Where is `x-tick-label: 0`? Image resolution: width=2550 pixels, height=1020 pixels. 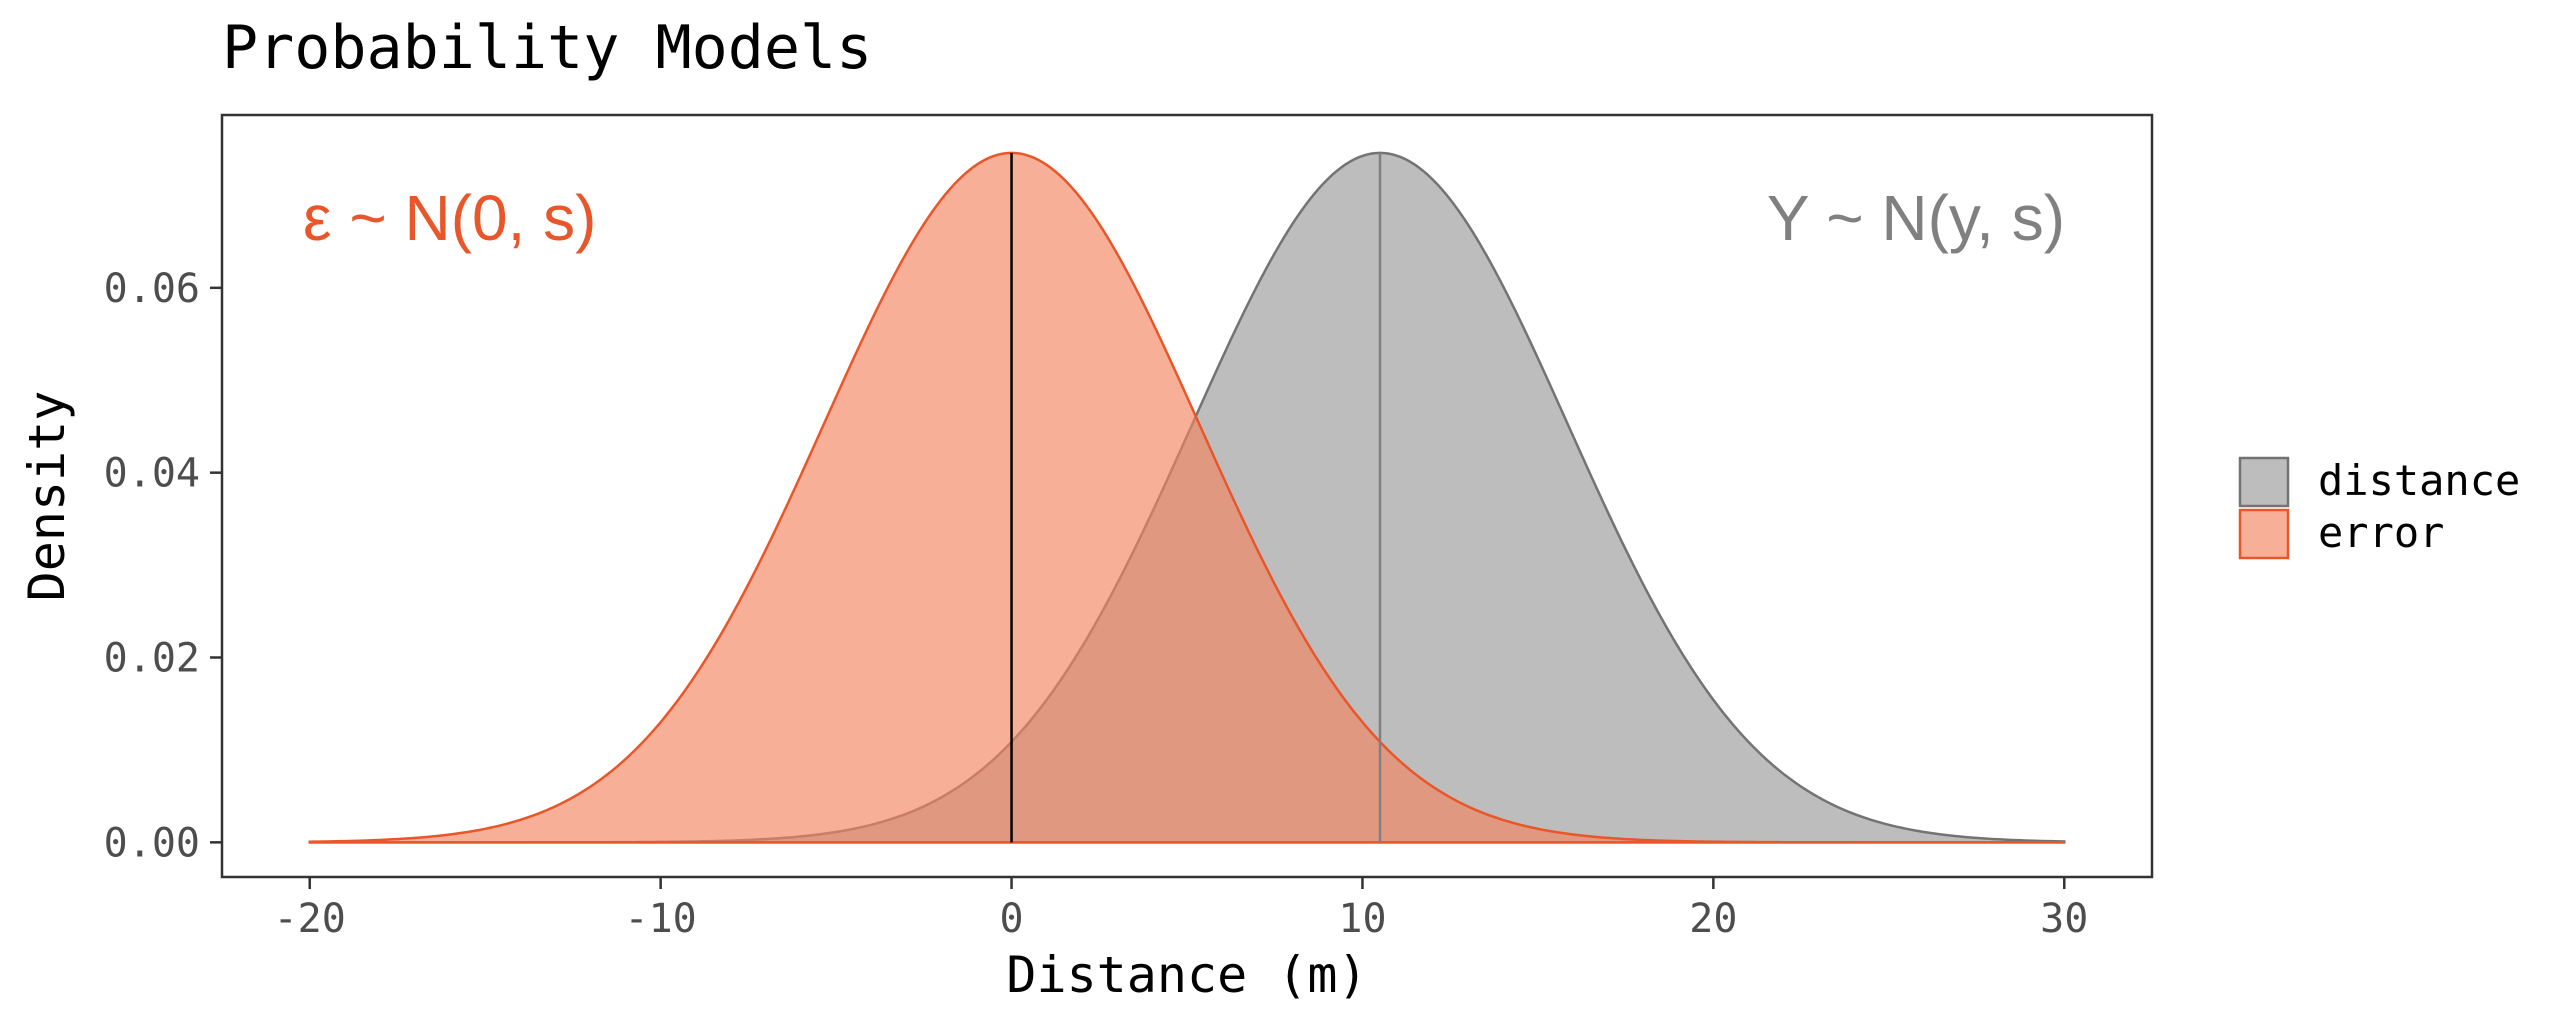
x-tick-label: 0 is located at coordinates (1011, 919).